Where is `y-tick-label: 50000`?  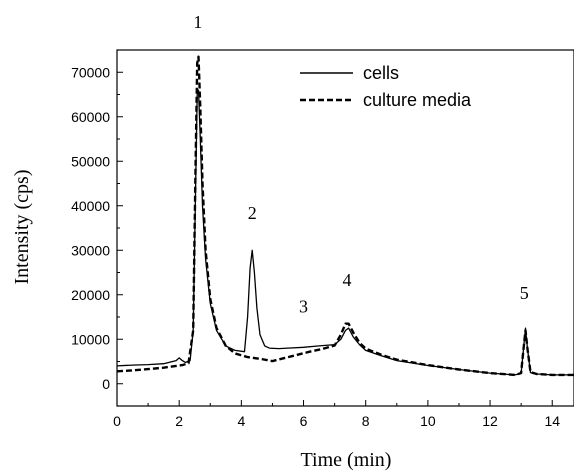 y-tick-label: 50000 is located at coordinates (90, 161).